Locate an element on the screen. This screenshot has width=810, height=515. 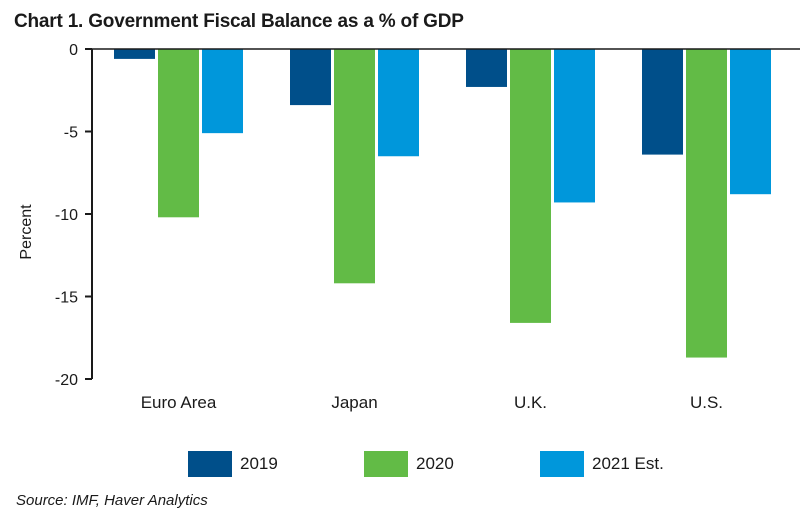
y-tick-label: -20 is located at coordinates (66, 380).